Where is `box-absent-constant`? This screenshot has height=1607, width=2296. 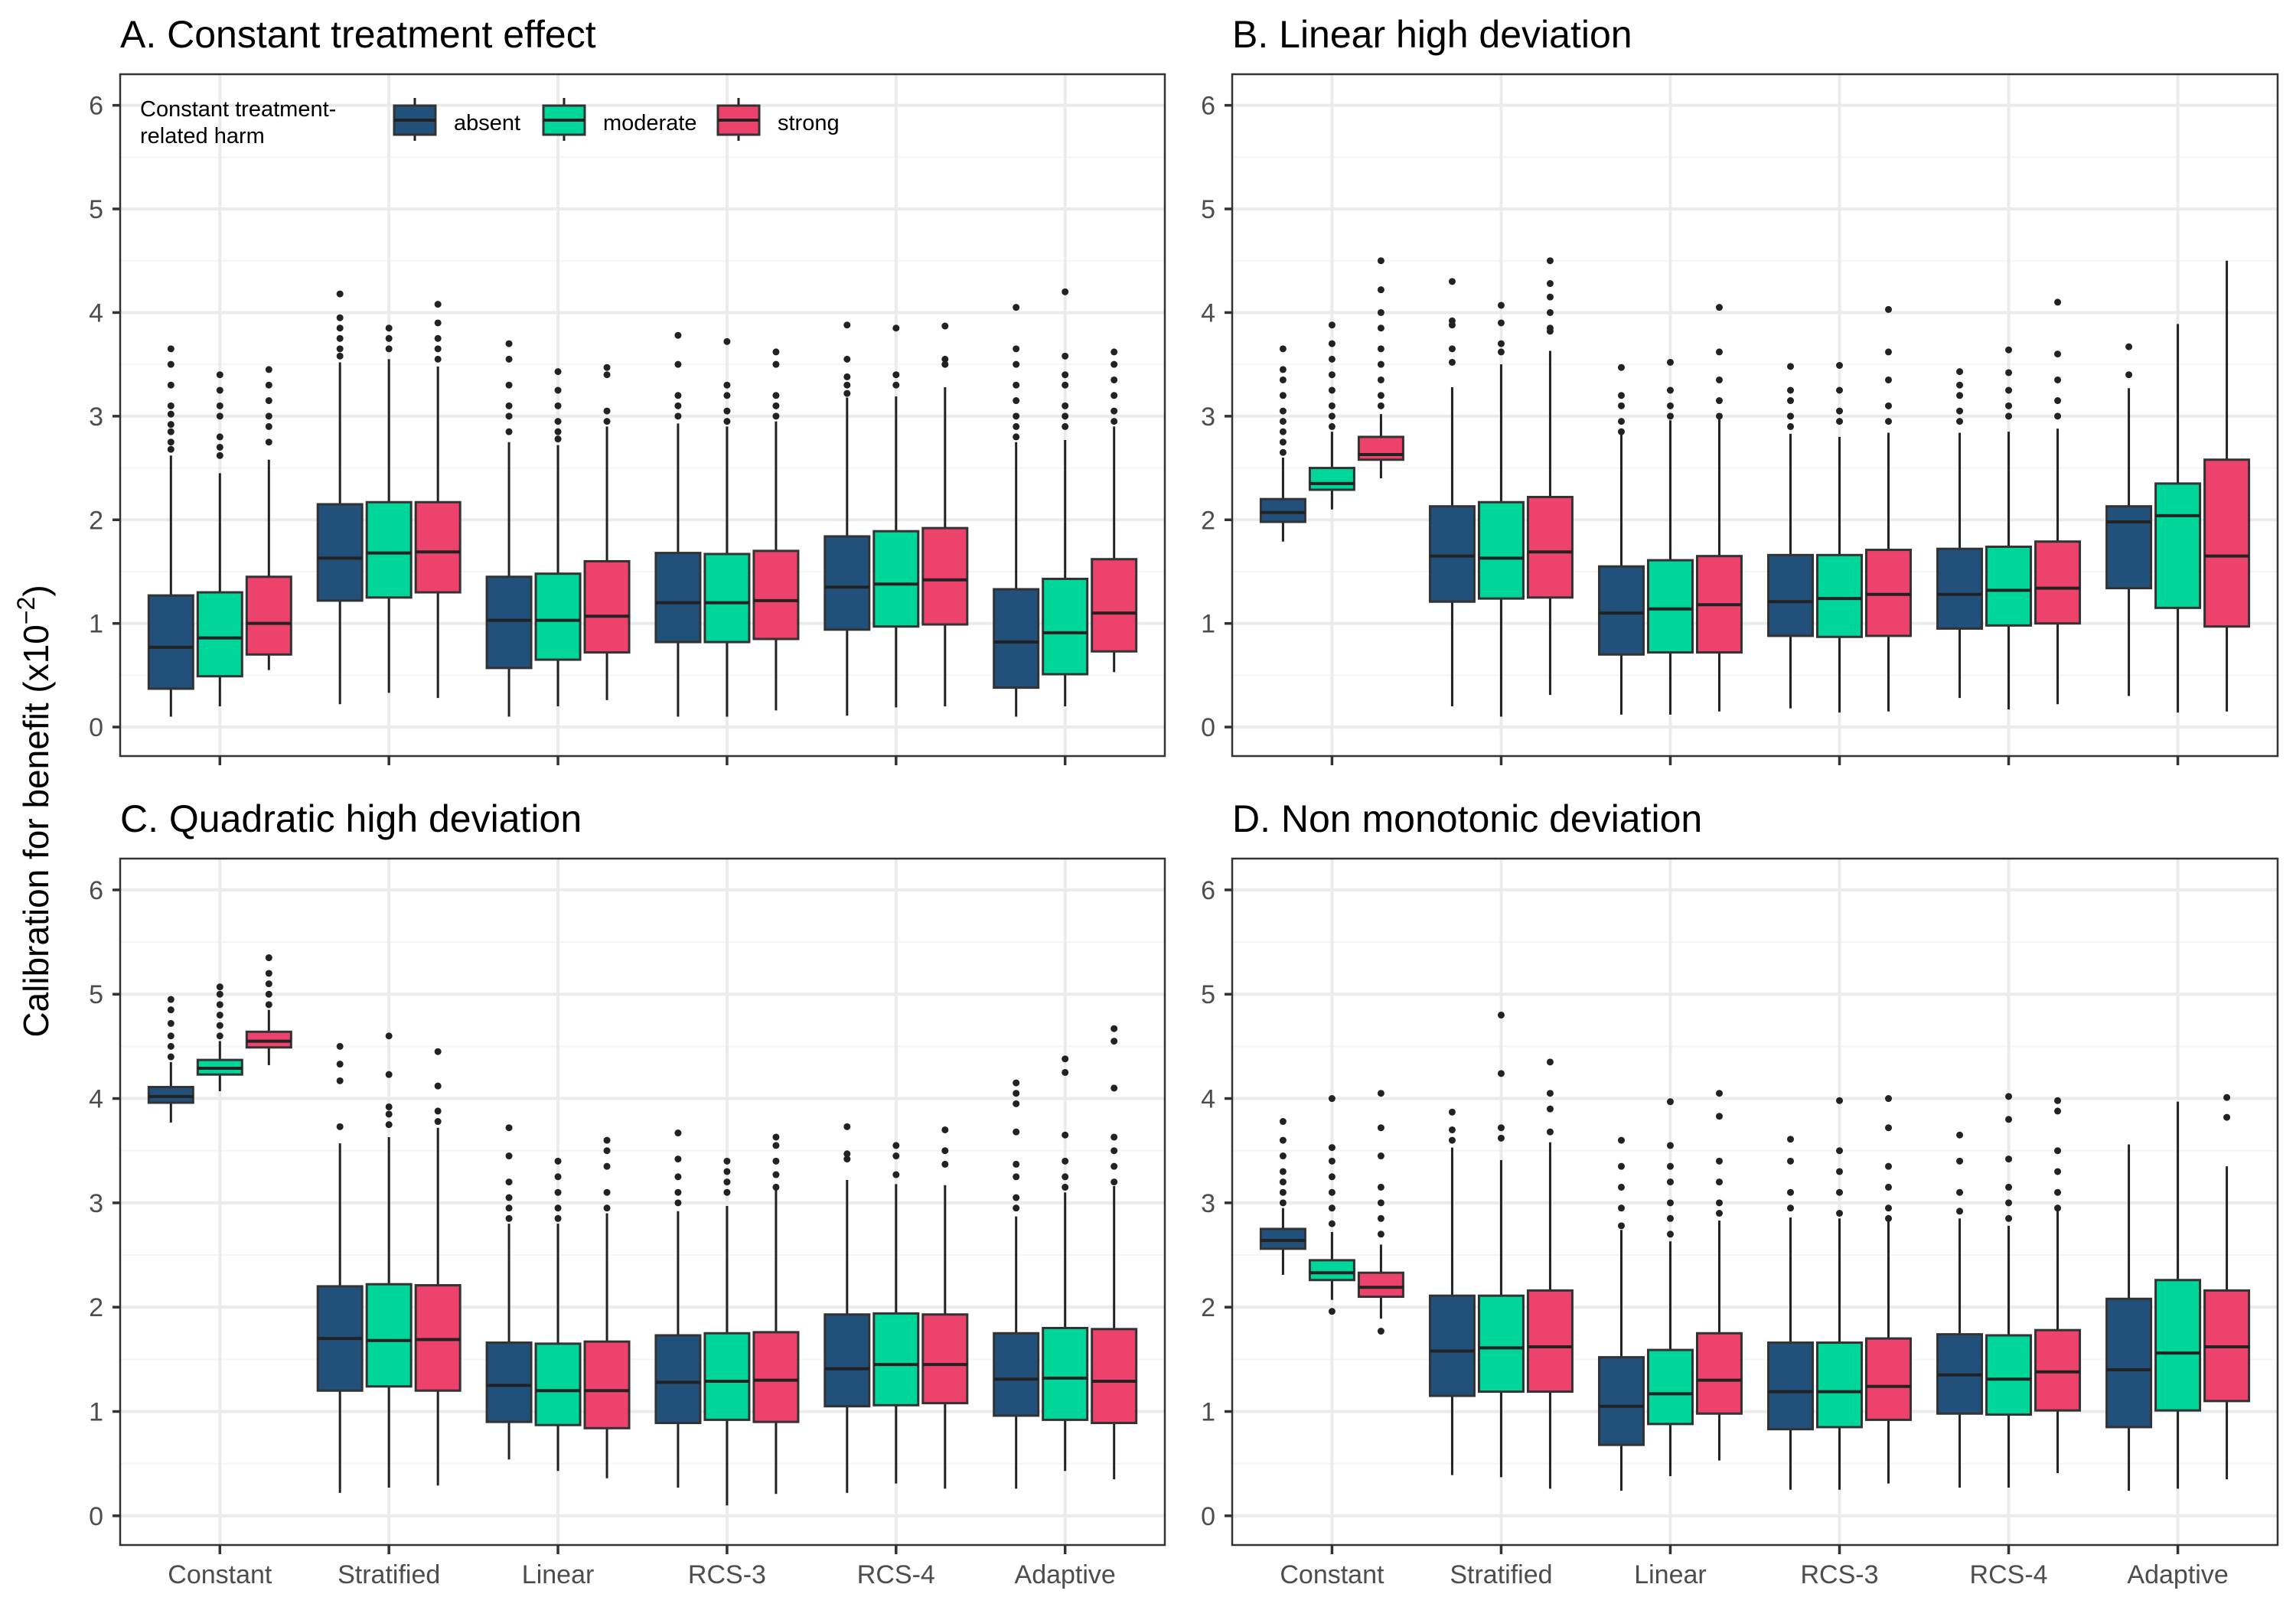 box-absent-constant is located at coordinates (170, 1059).